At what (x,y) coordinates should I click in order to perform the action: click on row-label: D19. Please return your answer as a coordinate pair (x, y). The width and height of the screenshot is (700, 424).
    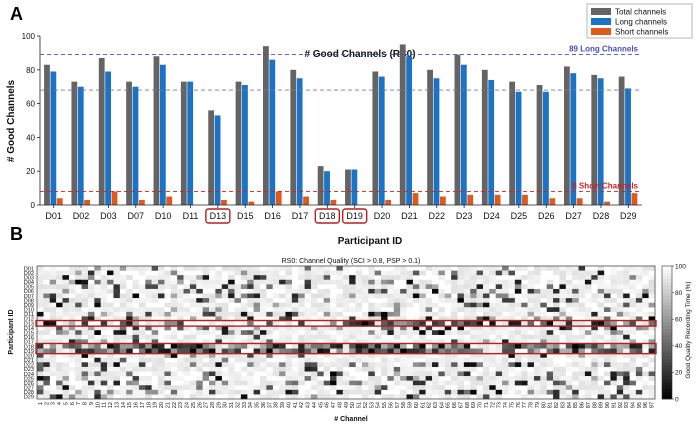
    Looking at the image, I should click on (29, 352).